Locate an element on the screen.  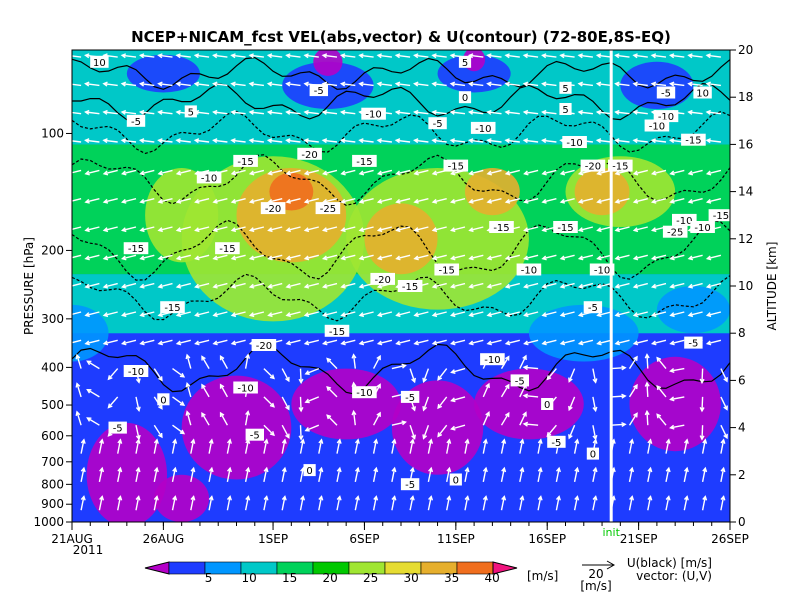
contour-label: 0 is located at coordinates (794, 355).